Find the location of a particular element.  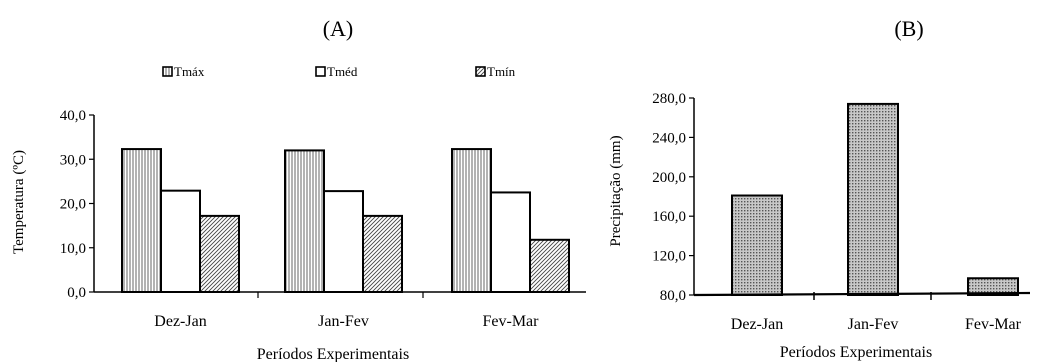

legend: Tmáx Tméd Tmín is located at coordinates (339, 71).